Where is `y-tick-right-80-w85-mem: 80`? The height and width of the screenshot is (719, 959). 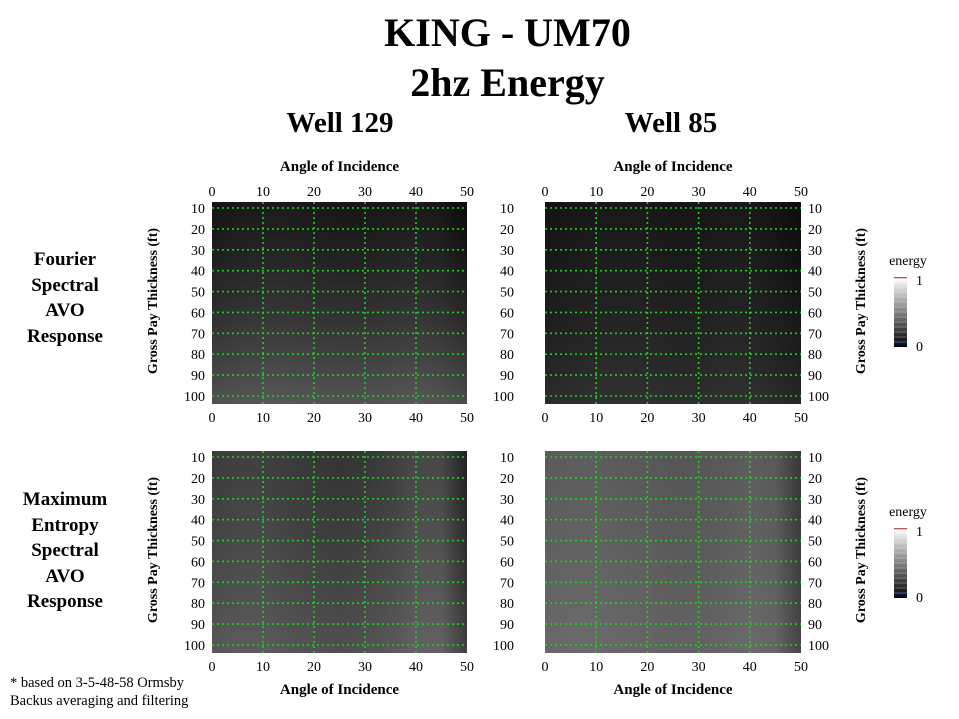 y-tick-right-80-w85-mem: 80 is located at coordinates (815, 604).